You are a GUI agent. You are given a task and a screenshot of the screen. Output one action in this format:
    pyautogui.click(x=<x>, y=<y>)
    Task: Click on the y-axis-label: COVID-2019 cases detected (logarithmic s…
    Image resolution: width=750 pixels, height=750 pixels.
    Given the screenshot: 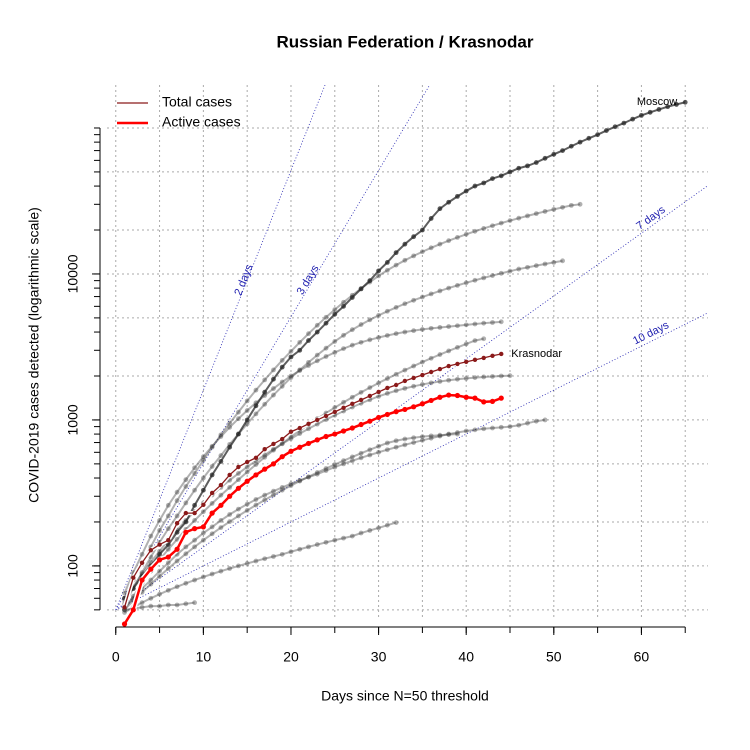 What is the action you would take?
    pyautogui.click(x=34, y=355)
    